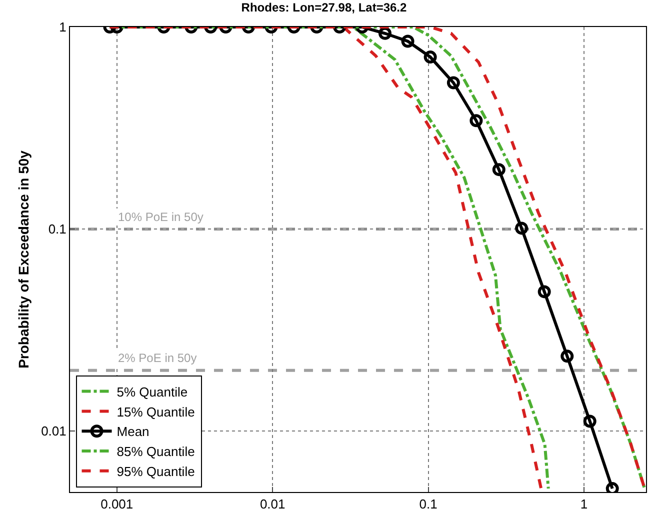 The height and width of the screenshot is (515, 648). Describe the element at coordinates (155, 452) in the screenshot. I see `legend-label: 85% Quantile` at that location.